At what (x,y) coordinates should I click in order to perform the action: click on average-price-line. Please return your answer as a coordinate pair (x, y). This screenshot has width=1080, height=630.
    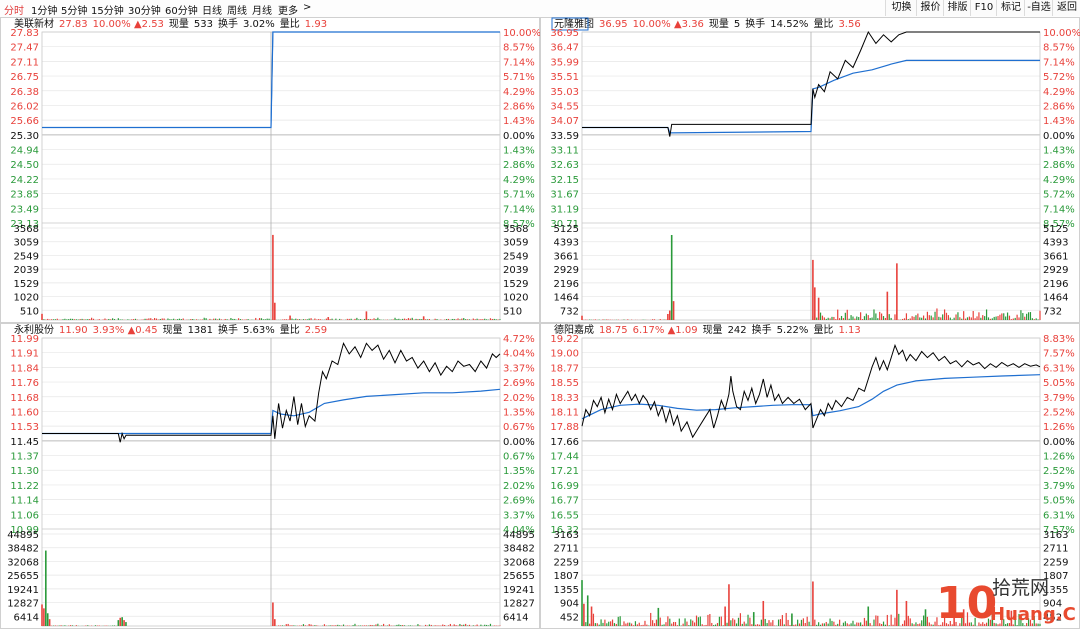
    Looking at the image, I should click on (271, 411).